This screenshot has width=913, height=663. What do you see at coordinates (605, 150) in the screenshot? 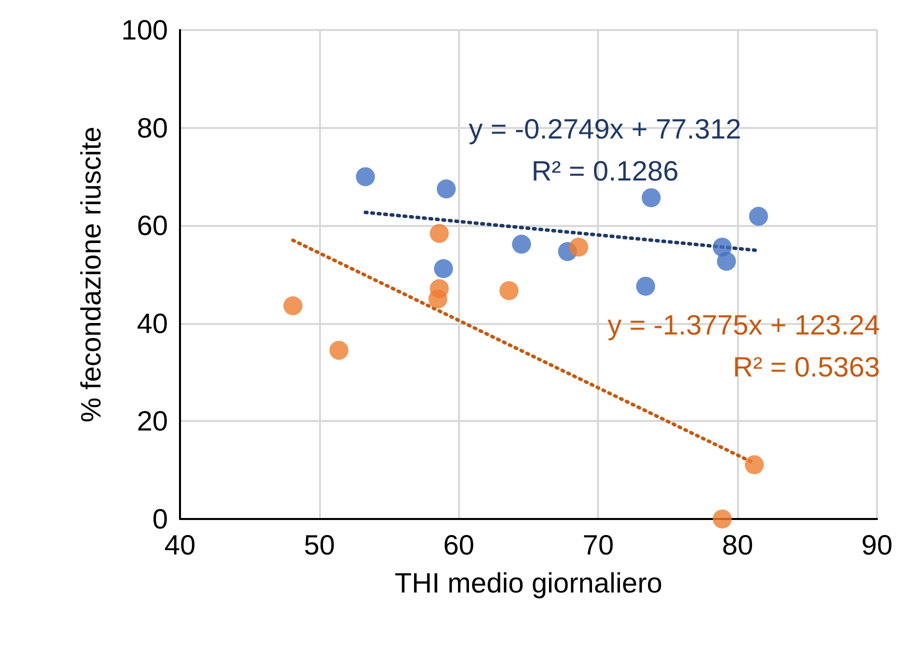
I see `annotation: y = -0.2749x + 77.312 R² = 0.1286` at bounding box center [605, 150].